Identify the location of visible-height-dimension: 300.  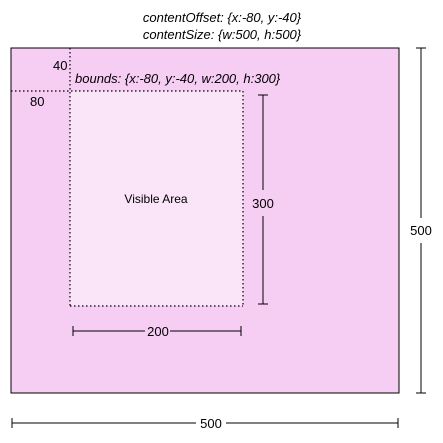
(263, 199).